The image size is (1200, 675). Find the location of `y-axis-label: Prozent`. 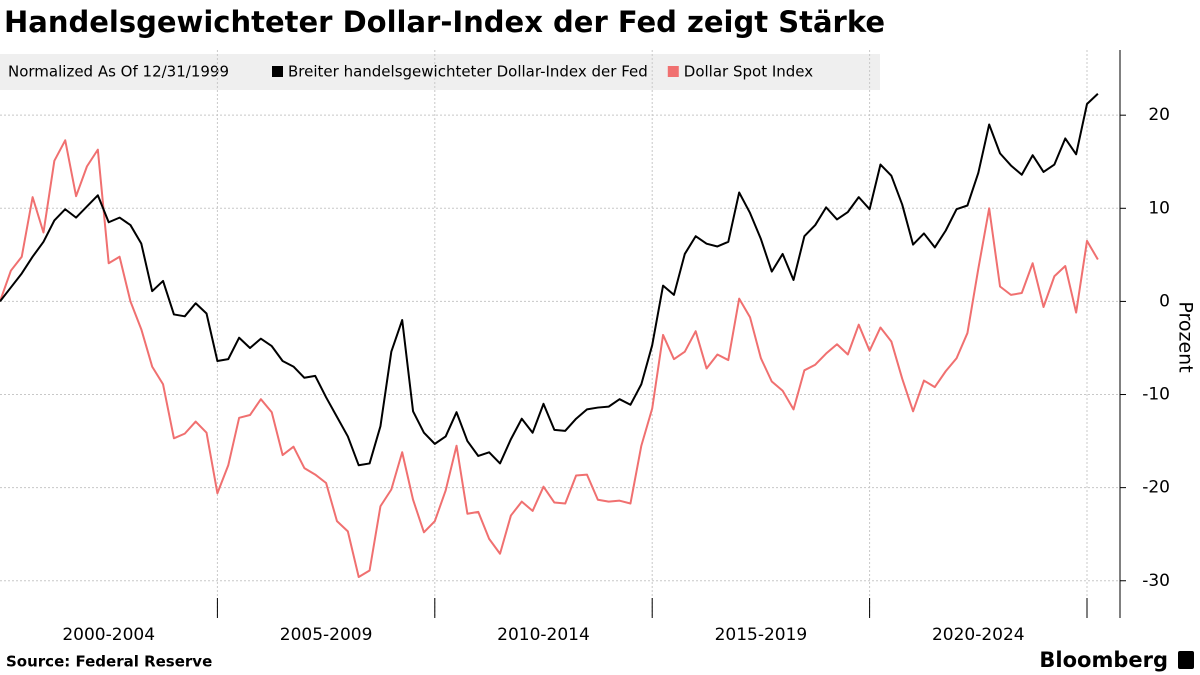

y-axis-label: Prozent is located at coordinates (1186, 336).